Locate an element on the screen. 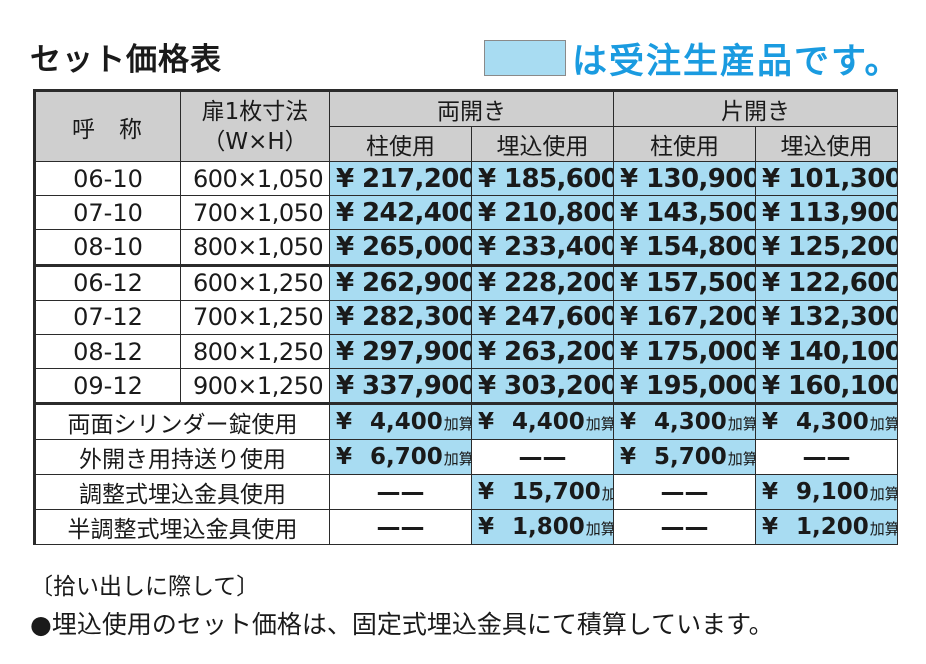 This screenshot has height=664, width=926. price-value: 265,000 is located at coordinates (417, 246).